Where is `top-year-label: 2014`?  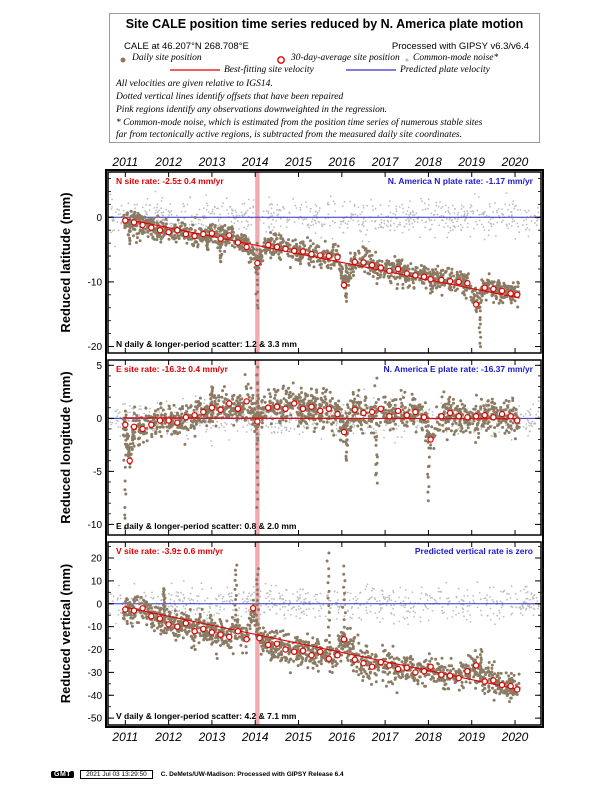 top-year-label: 2014 is located at coordinates (255, 162).